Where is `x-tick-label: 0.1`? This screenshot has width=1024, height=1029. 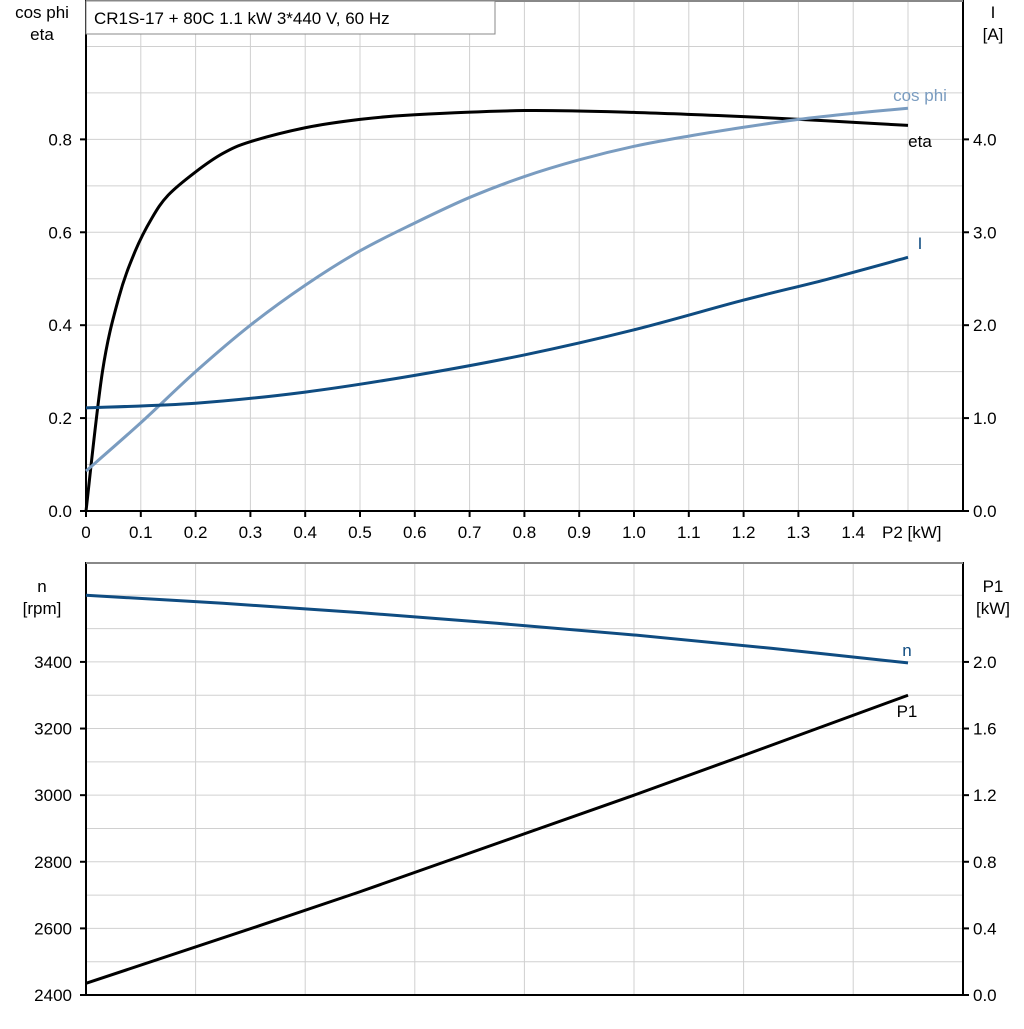
x-tick-label: 0.1 is located at coordinates (141, 532).